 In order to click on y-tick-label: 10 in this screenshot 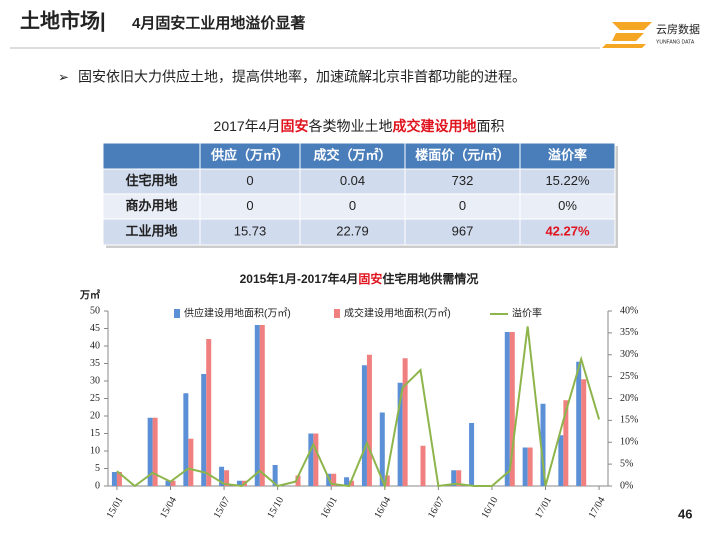, I will do `click(95, 450)`.